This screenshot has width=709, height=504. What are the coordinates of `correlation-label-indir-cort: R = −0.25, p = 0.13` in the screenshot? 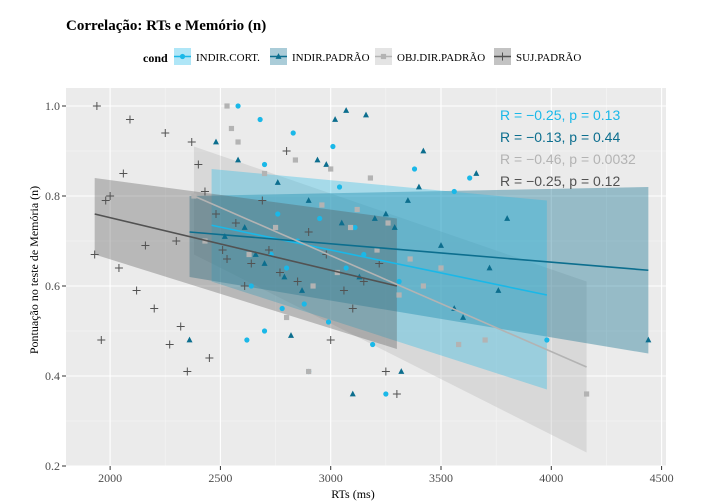 It's located at (560, 115).